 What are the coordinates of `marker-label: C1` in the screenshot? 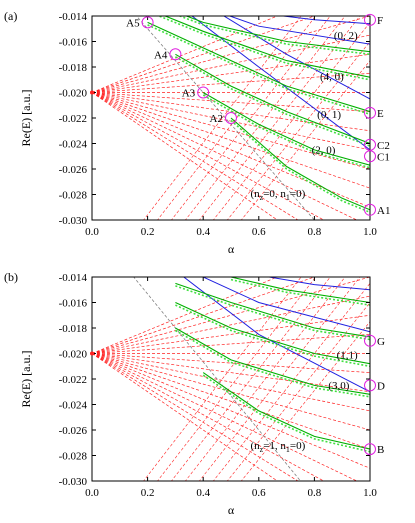 It's located at (383, 157).